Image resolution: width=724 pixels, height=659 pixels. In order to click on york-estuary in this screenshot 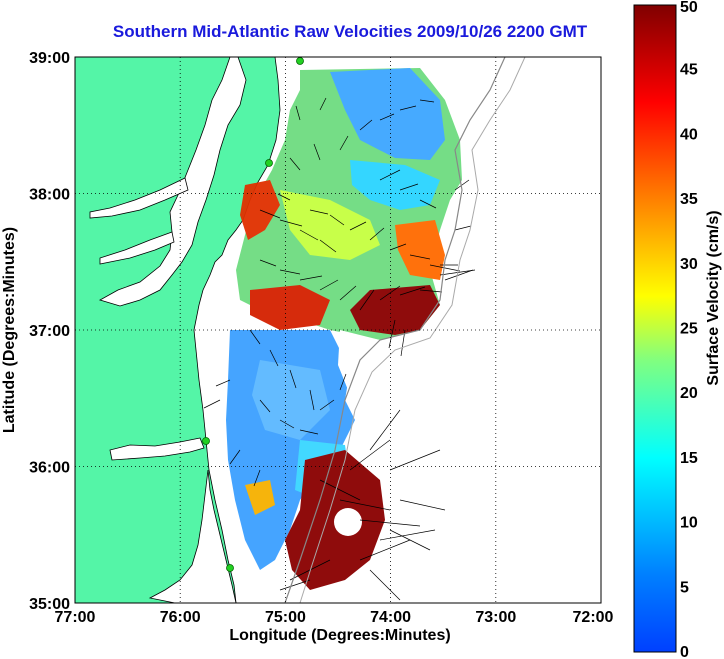, I will do `click(137, 248)`.